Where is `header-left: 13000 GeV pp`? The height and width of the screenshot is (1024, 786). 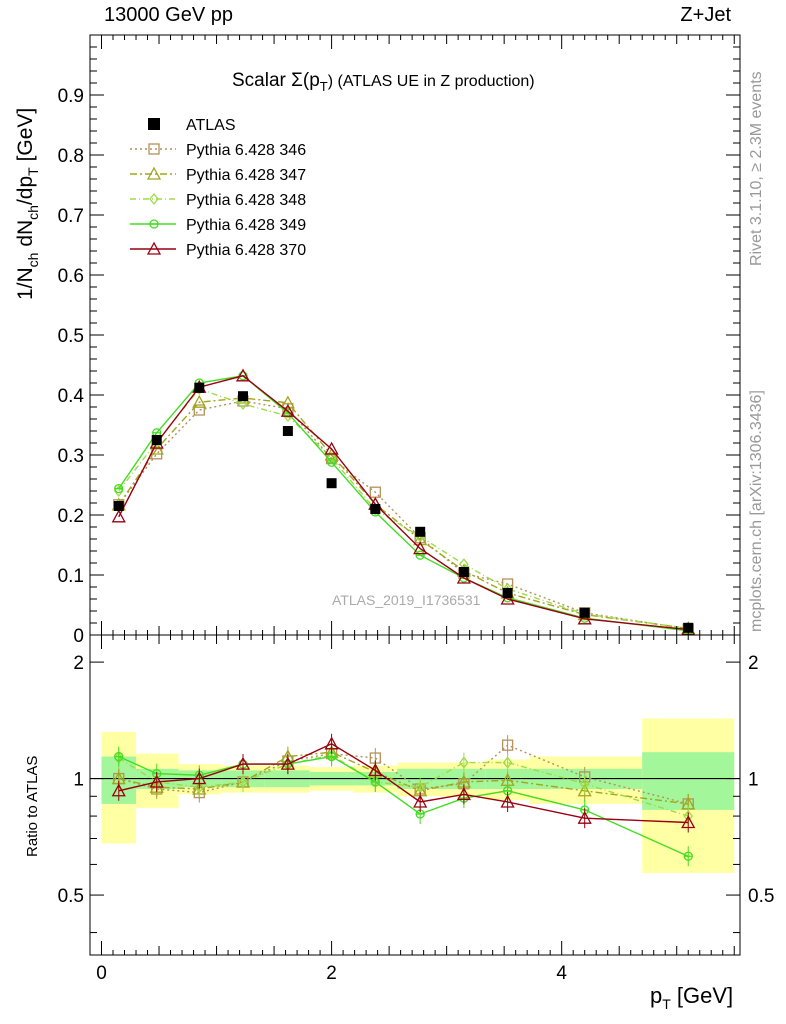 header-left: 13000 GeV pp is located at coordinates (168, 15).